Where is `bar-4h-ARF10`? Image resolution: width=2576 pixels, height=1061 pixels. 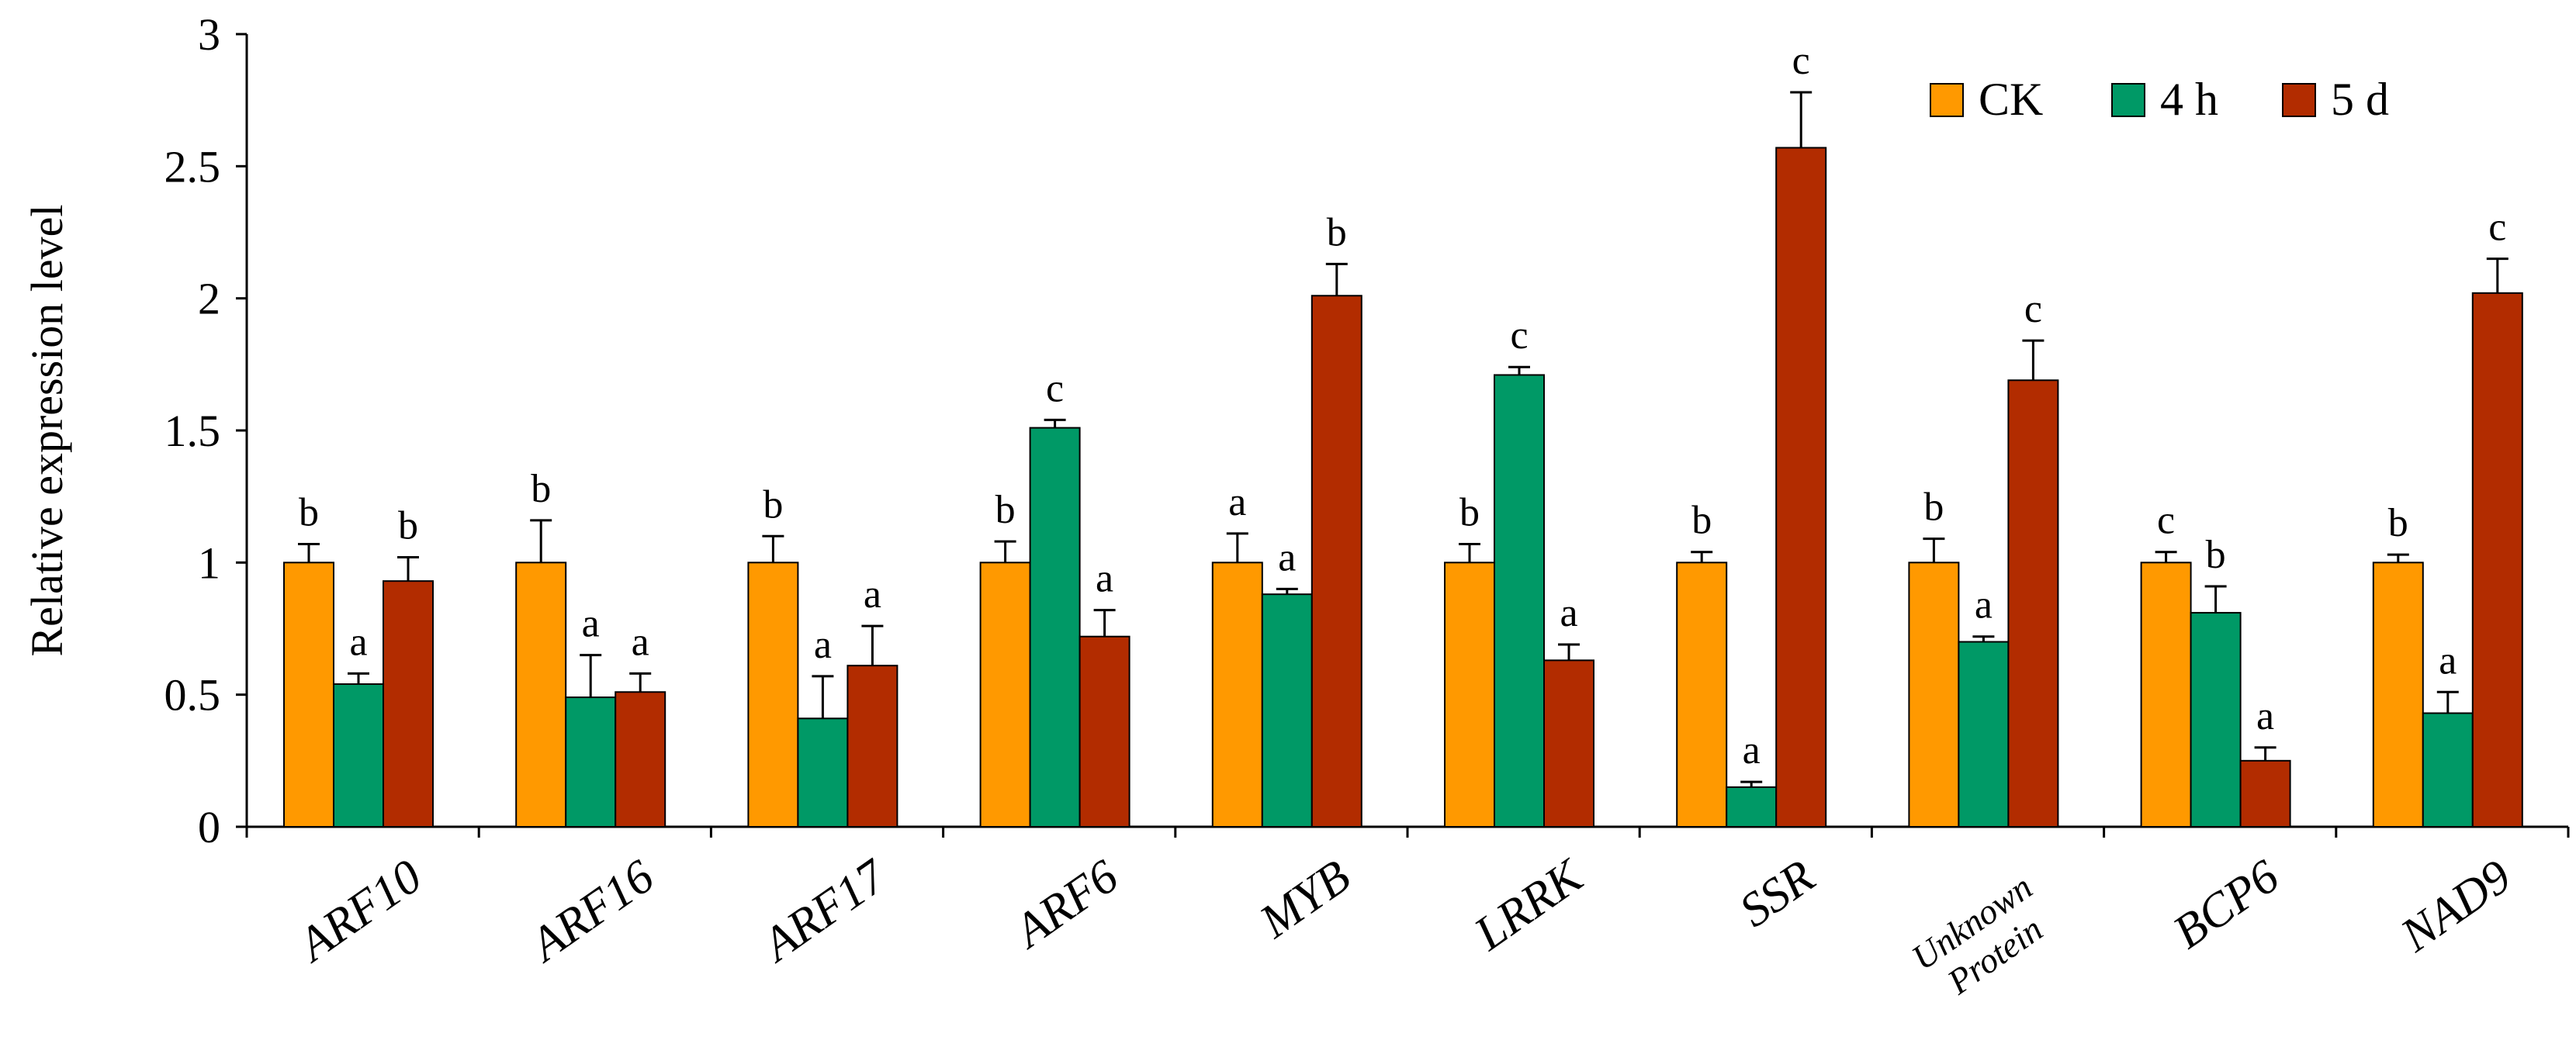
bar-4h-ARF10 is located at coordinates (358, 755).